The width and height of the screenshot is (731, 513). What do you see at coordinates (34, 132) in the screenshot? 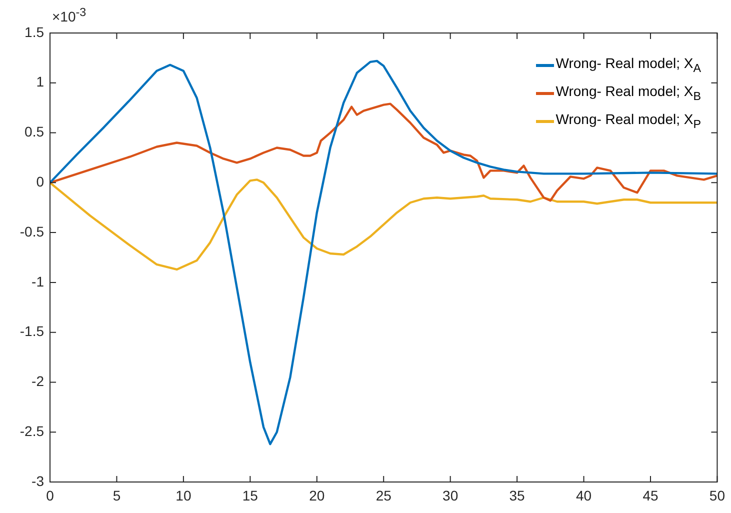
I see `y-tick-label: 0.5` at bounding box center [34, 132].